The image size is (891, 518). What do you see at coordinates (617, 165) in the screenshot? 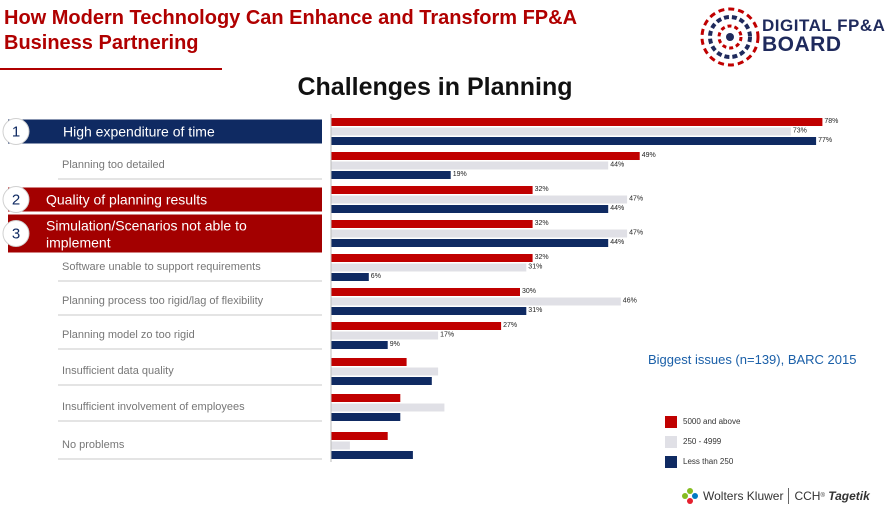
I see `data-label-1-series-1: 44%` at bounding box center [617, 165].